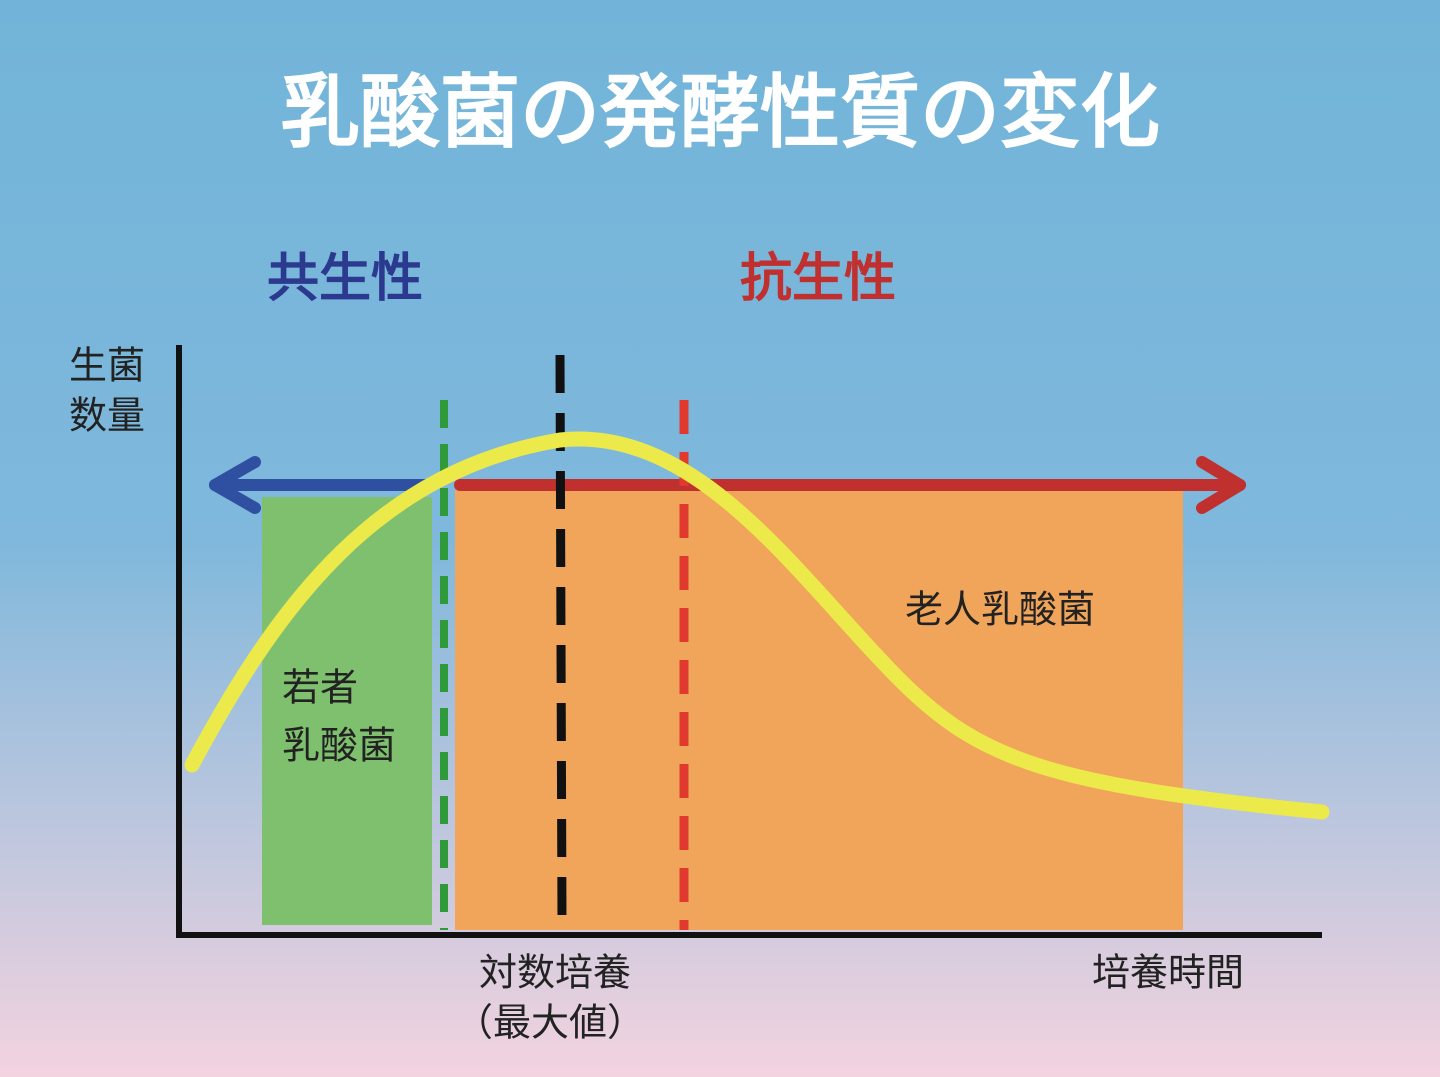 This screenshot has height=1077, width=1440. Describe the element at coordinates (720, 112) in the screenshot. I see `title: 乳酸菌の発酵性質の変化` at that location.